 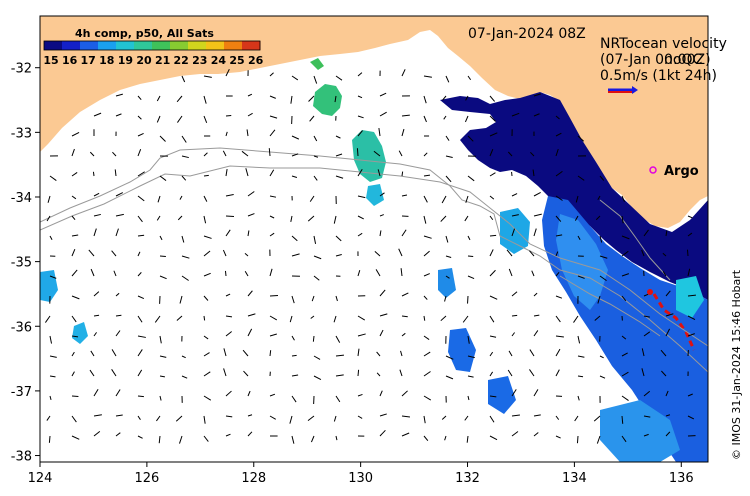 I want to click on colorbar-tick-label: 22, so click(x=181, y=60).